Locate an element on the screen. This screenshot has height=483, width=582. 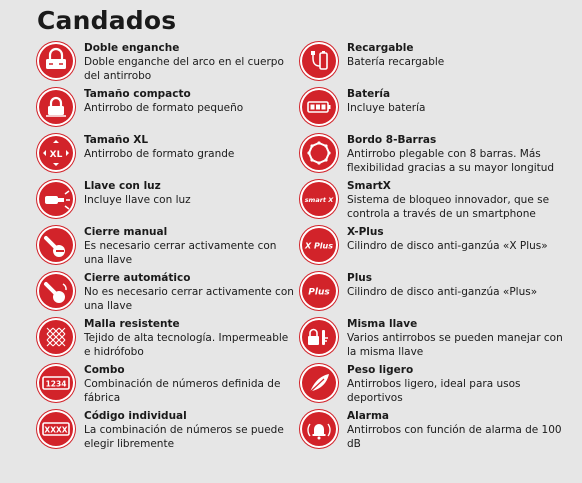
feature-name: Cierre manual is located at coordinates (126, 232).